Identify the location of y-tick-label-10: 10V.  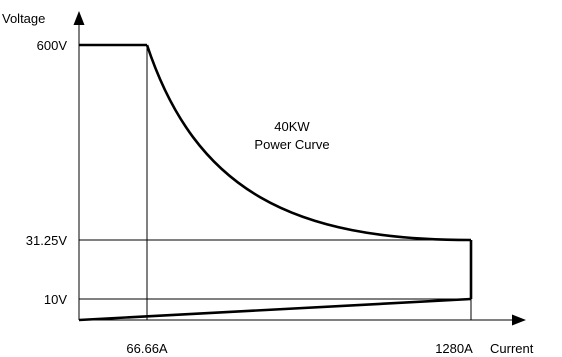
(55, 299).